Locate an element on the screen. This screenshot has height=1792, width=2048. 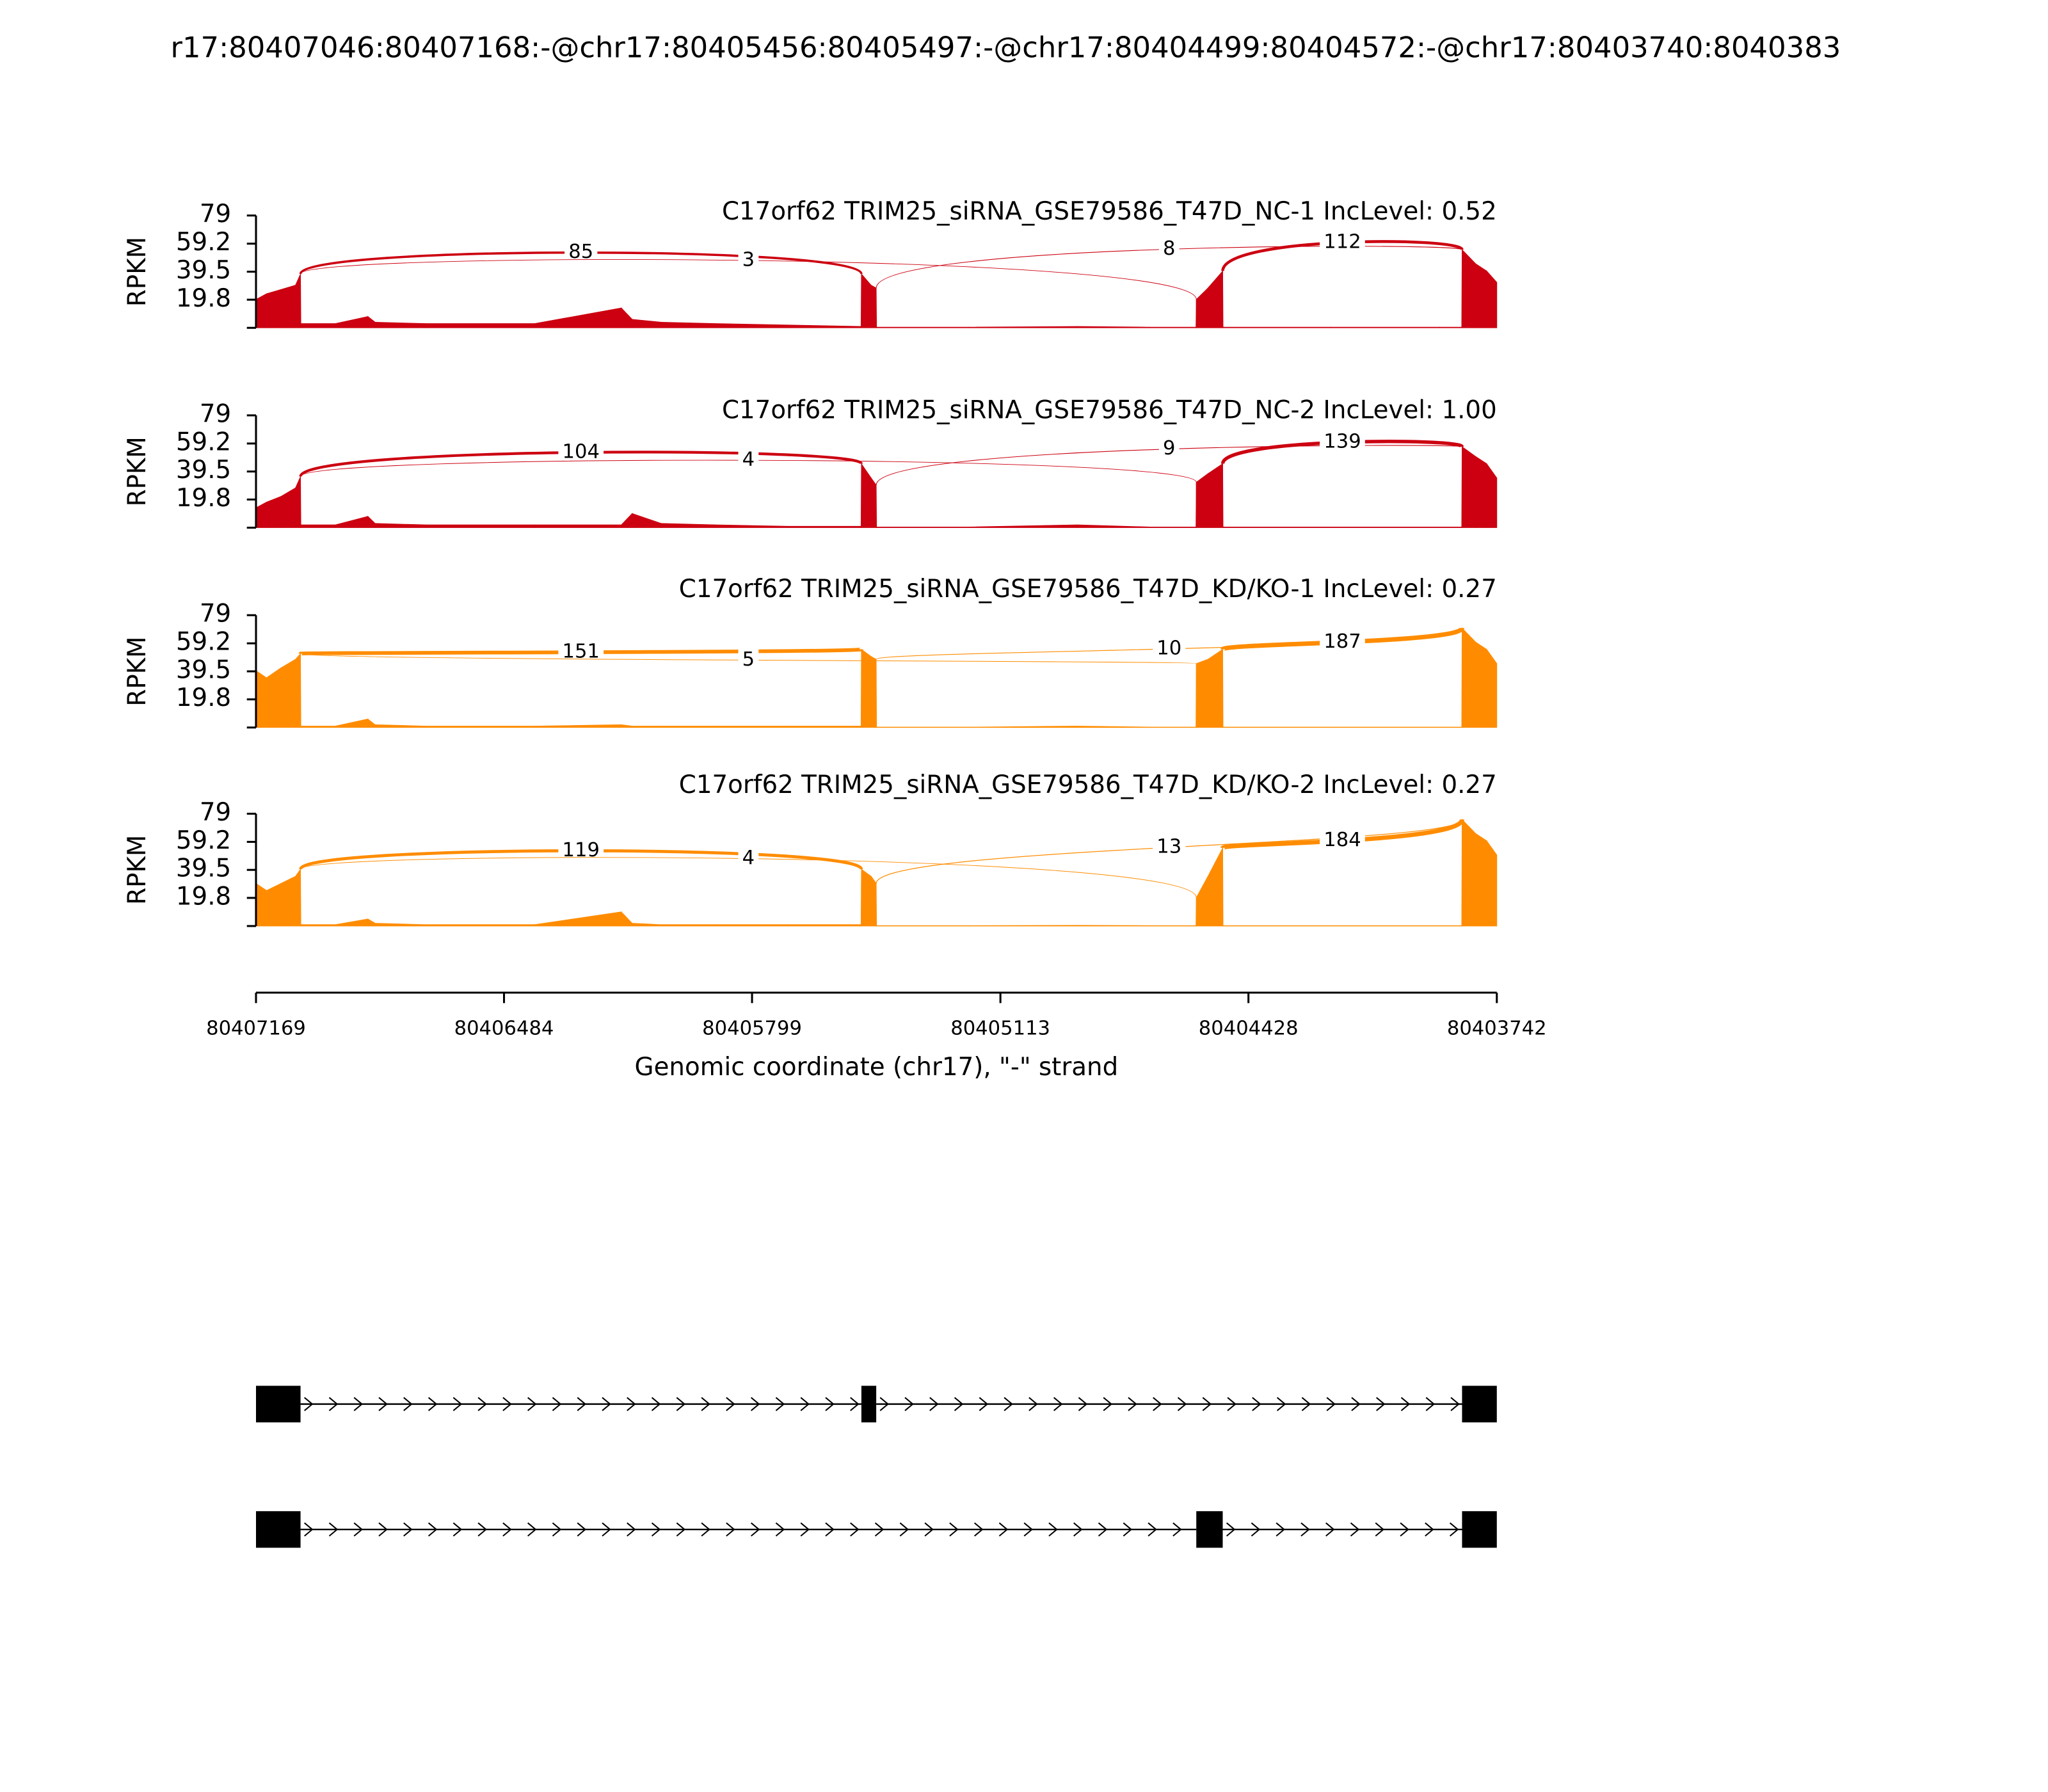
y-tick-label: 59.2 is located at coordinates (203, 442).